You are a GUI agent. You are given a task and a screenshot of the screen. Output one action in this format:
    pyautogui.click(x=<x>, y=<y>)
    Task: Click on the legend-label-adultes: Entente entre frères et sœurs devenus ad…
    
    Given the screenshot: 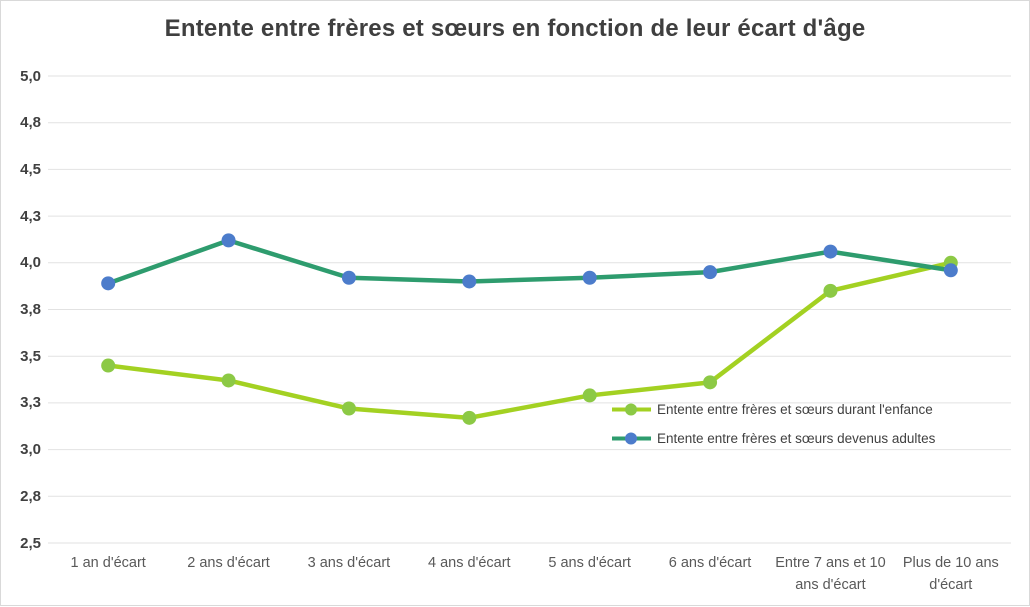 What is the action you would take?
    pyautogui.click(x=796, y=438)
    